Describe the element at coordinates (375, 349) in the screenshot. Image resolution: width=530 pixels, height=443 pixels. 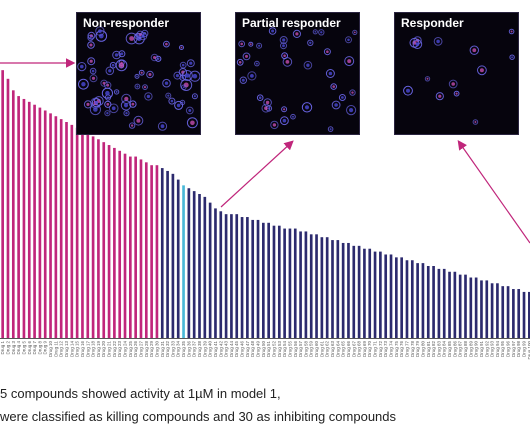
I see `tick-label: Drug 71` at that location.